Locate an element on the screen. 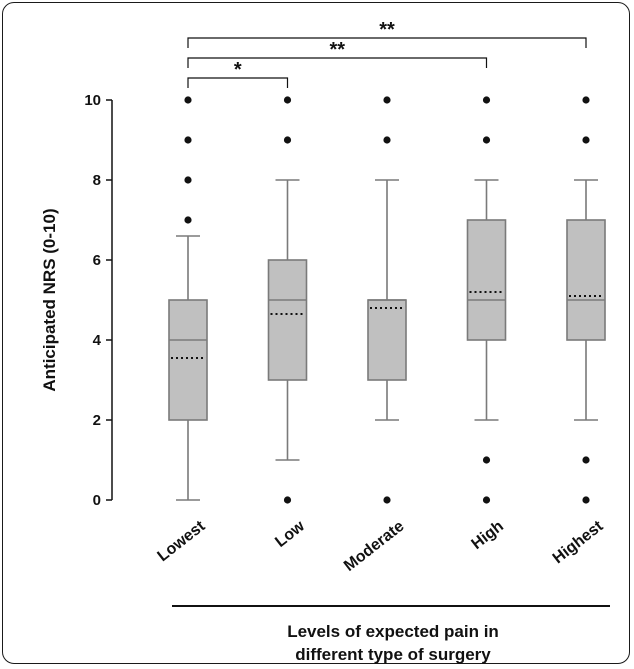  iqr-box-high is located at coordinates (486, 280).